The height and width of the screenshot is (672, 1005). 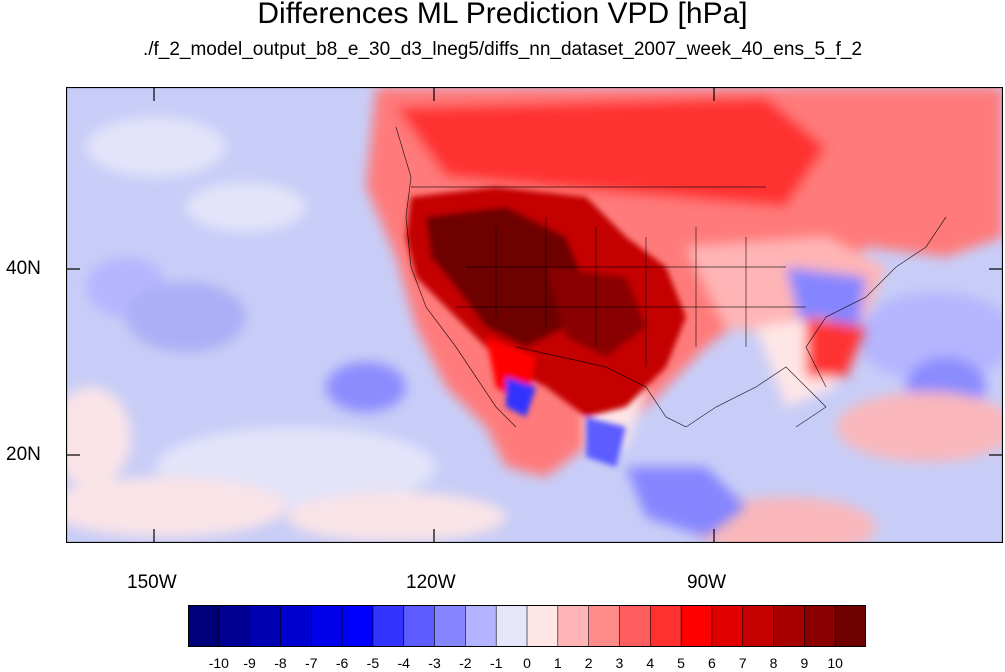 What do you see at coordinates (465, 663) in the screenshot?
I see `colorbar-label: -2` at bounding box center [465, 663].